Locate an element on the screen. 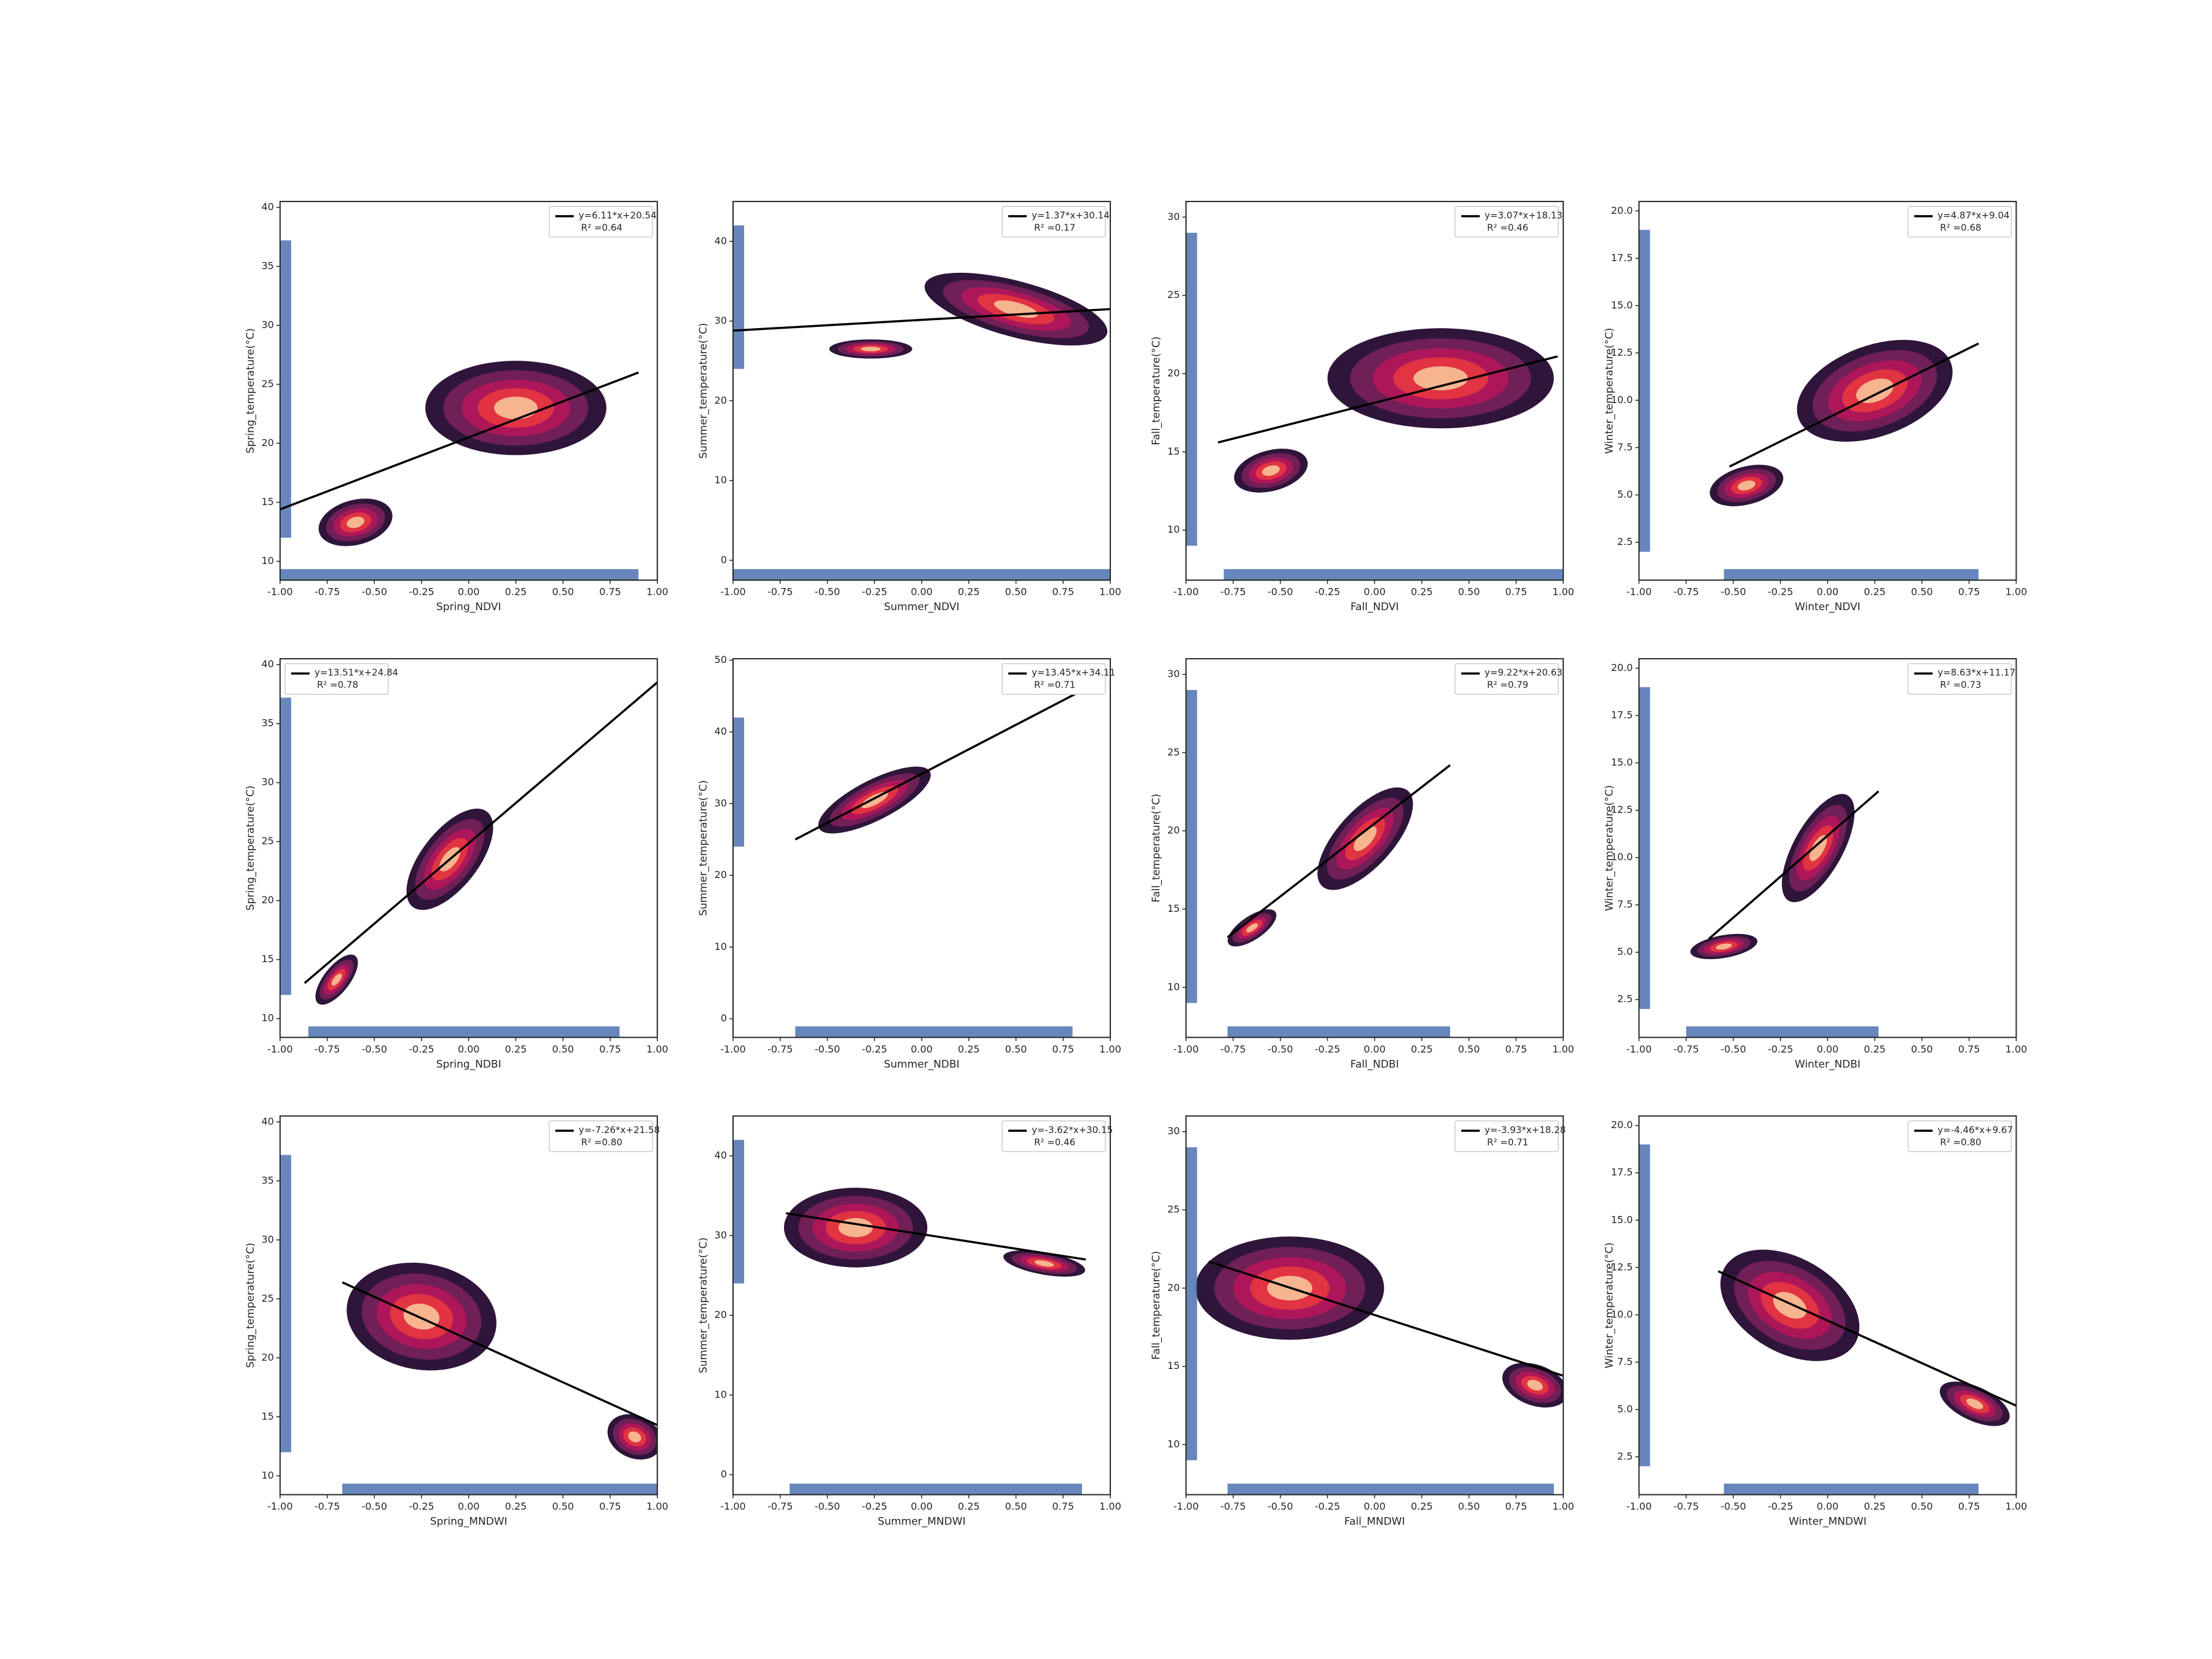  x-axis-label: Summer_NDBI is located at coordinates (921, 1064).